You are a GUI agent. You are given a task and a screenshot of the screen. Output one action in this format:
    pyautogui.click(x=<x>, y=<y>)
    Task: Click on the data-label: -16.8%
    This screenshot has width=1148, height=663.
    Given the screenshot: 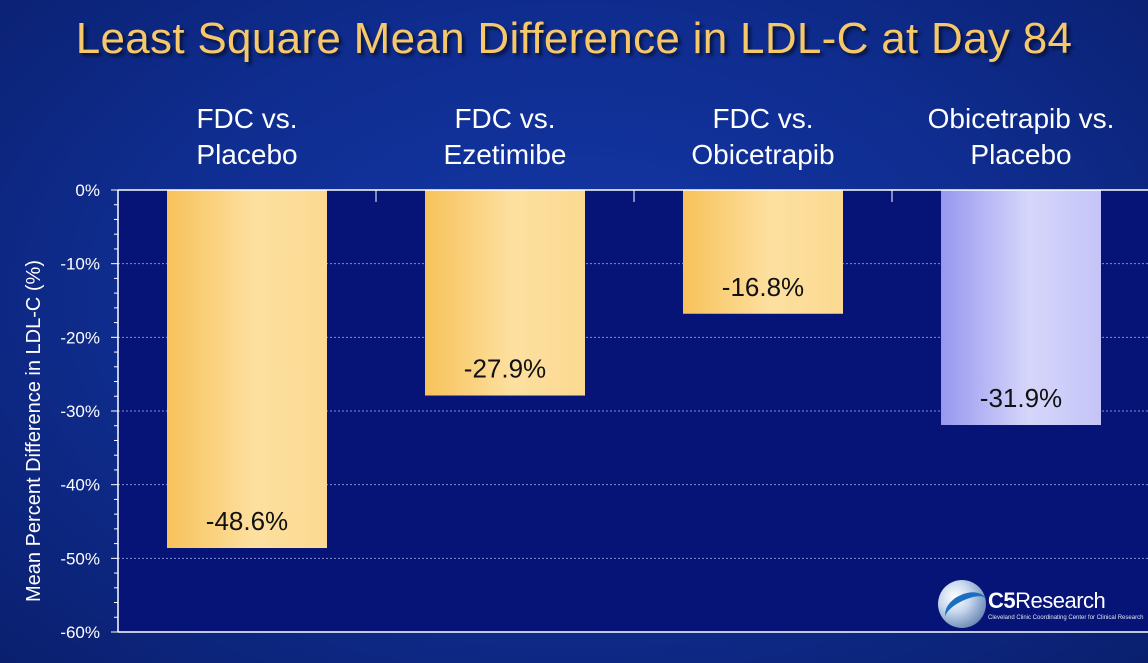 What is the action you would take?
    pyautogui.click(x=763, y=287)
    